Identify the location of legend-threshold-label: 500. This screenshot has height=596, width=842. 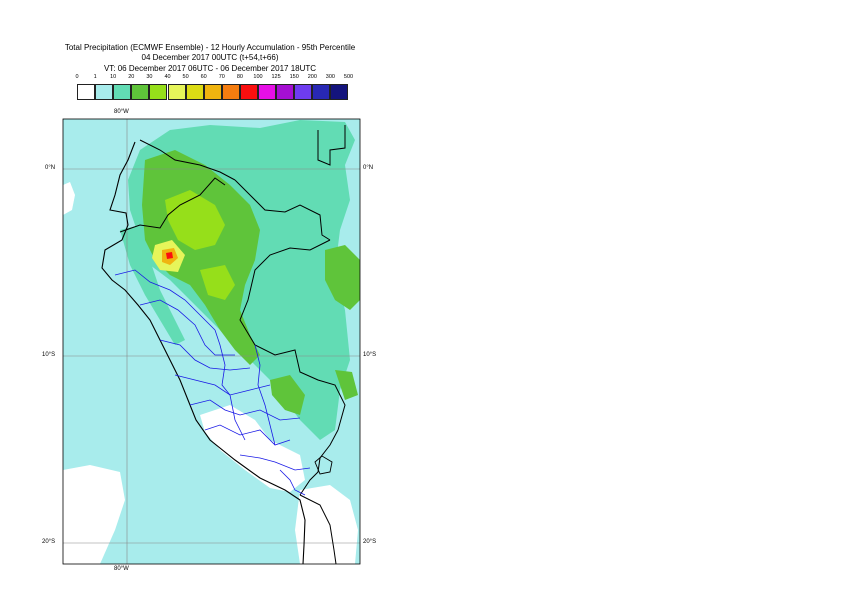
(348, 77).